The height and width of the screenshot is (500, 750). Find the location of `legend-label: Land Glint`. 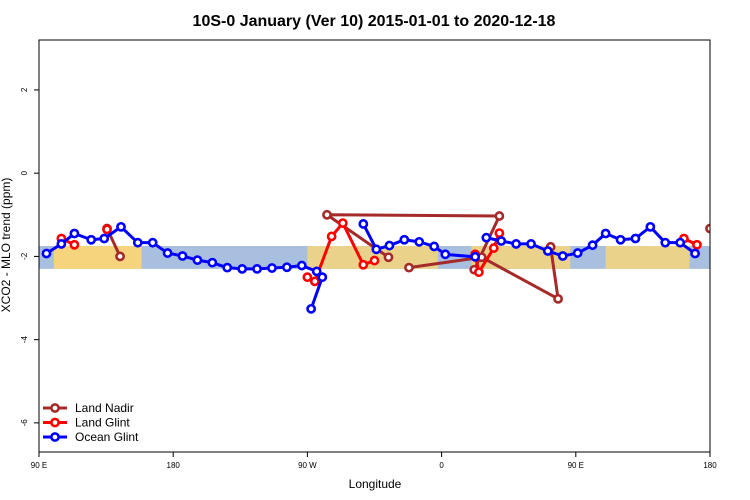

legend-label: Land Glint is located at coordinates (102, 423).